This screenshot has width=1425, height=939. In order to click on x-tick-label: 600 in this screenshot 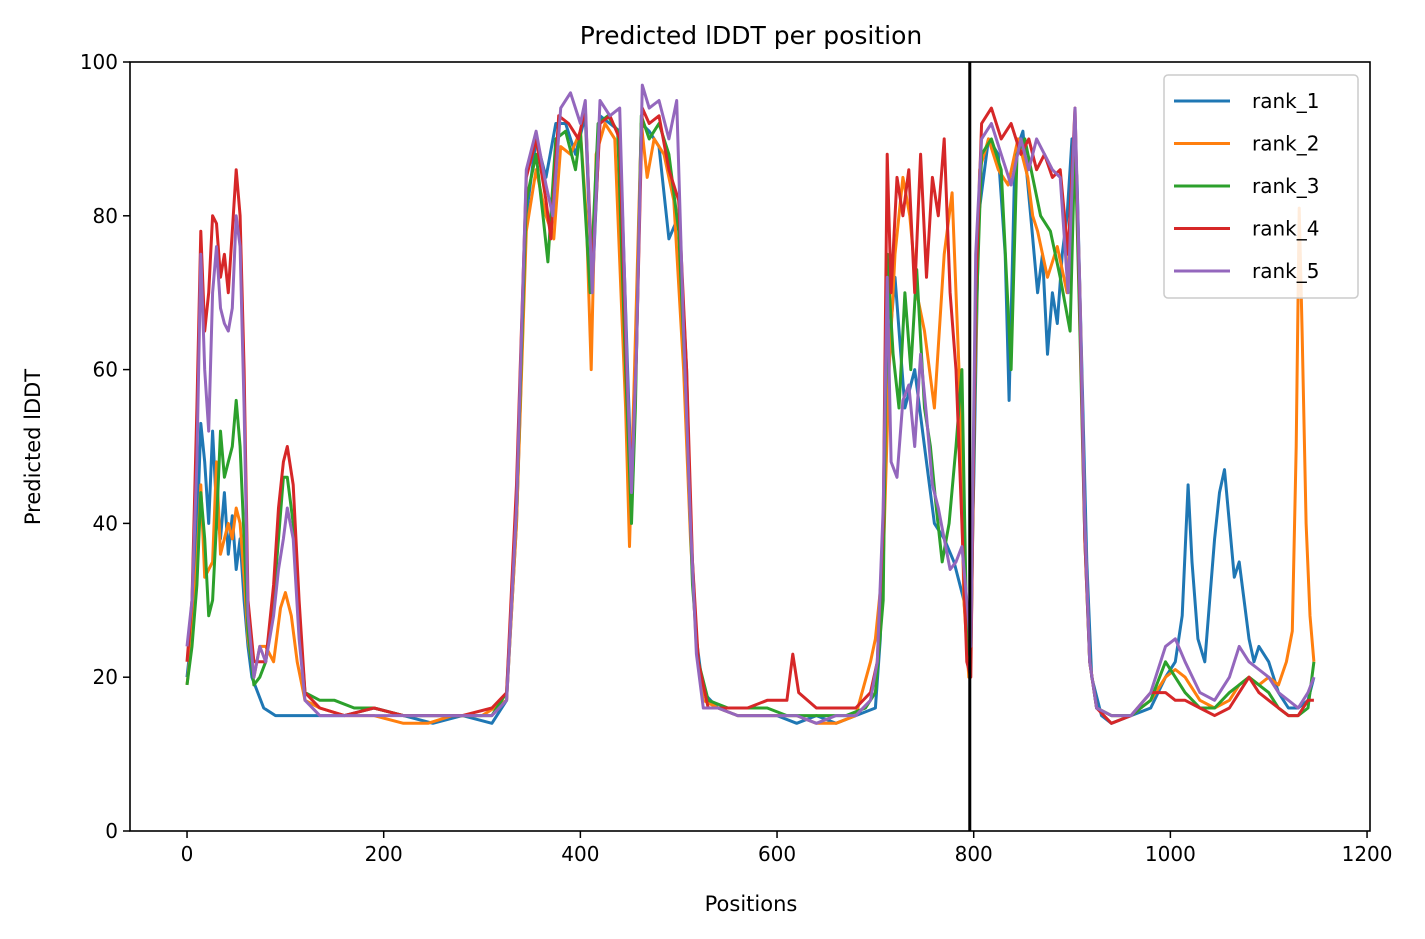, I will do `click(777, 854)`.